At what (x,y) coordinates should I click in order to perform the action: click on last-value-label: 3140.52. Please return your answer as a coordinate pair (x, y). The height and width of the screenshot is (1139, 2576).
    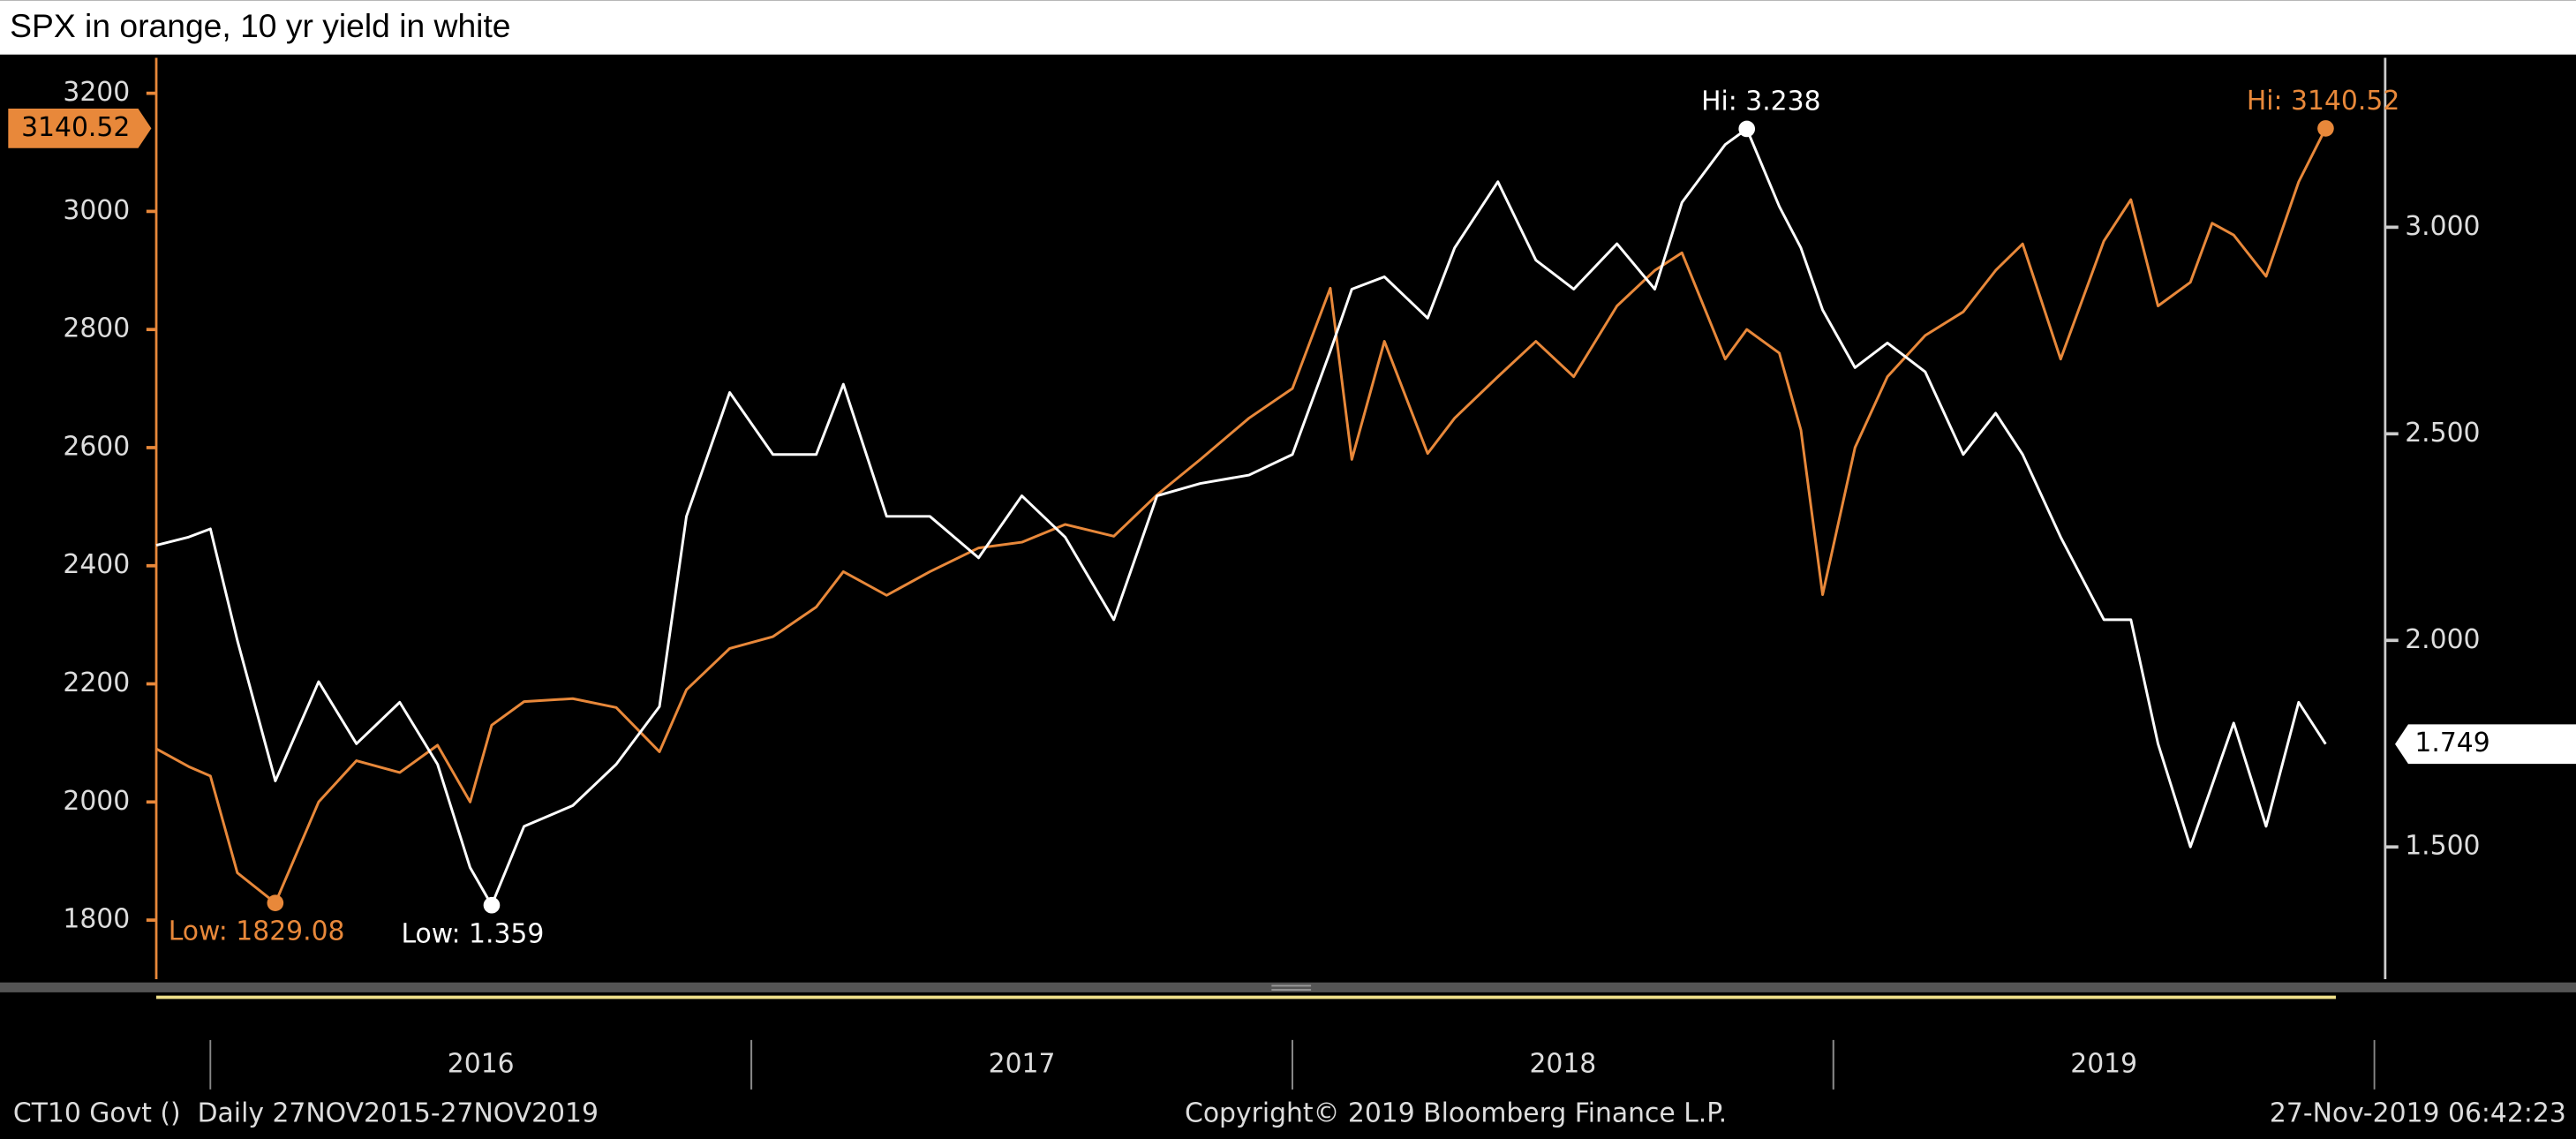
    Looking at the image, I should click on (76, 128).